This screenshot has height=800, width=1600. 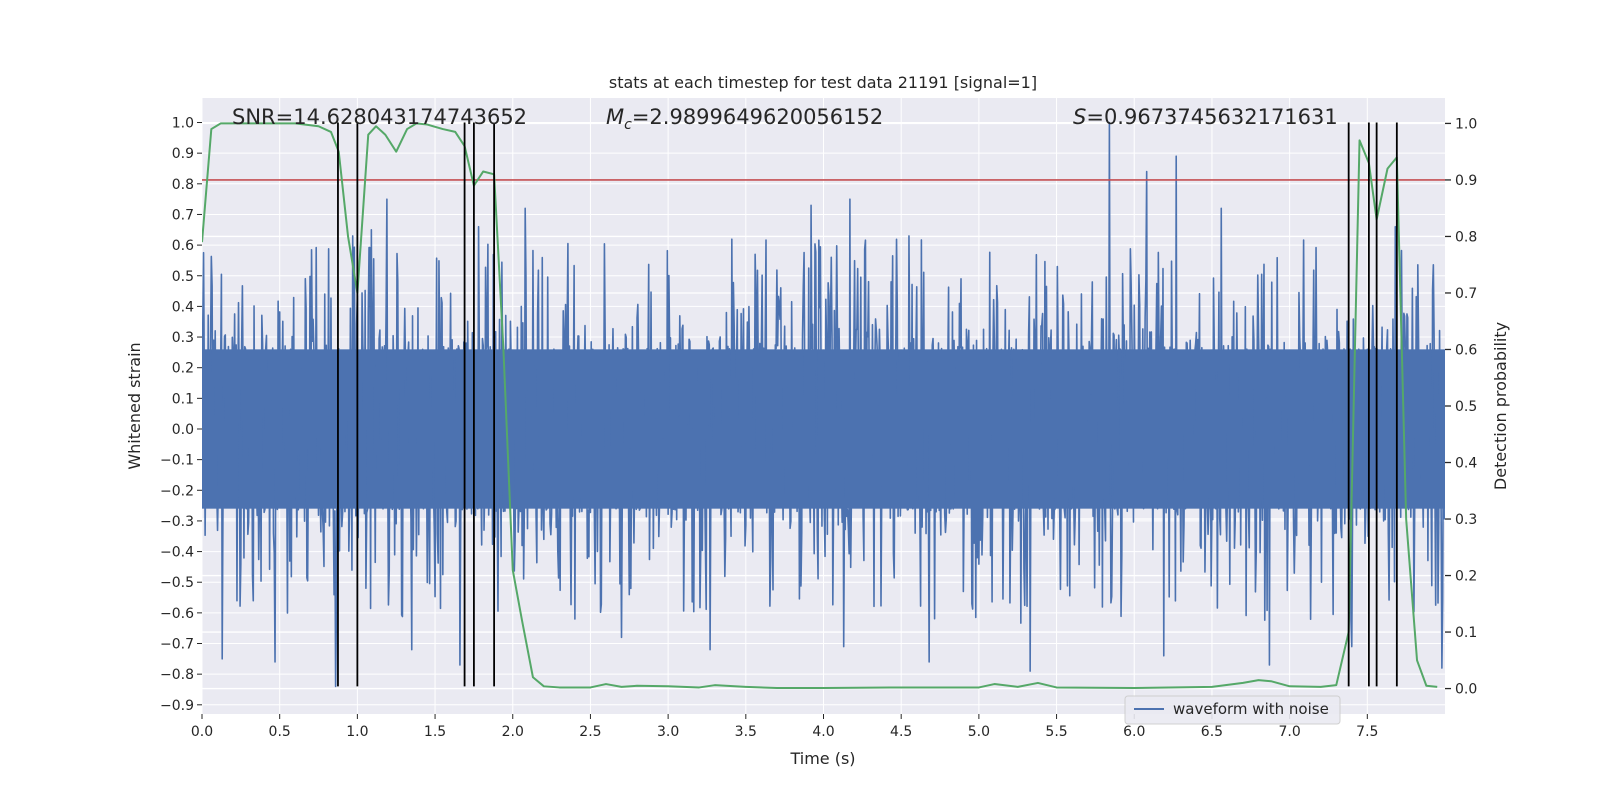 I want to click on legend: waveform with noise, so click(x=1232, y=710).